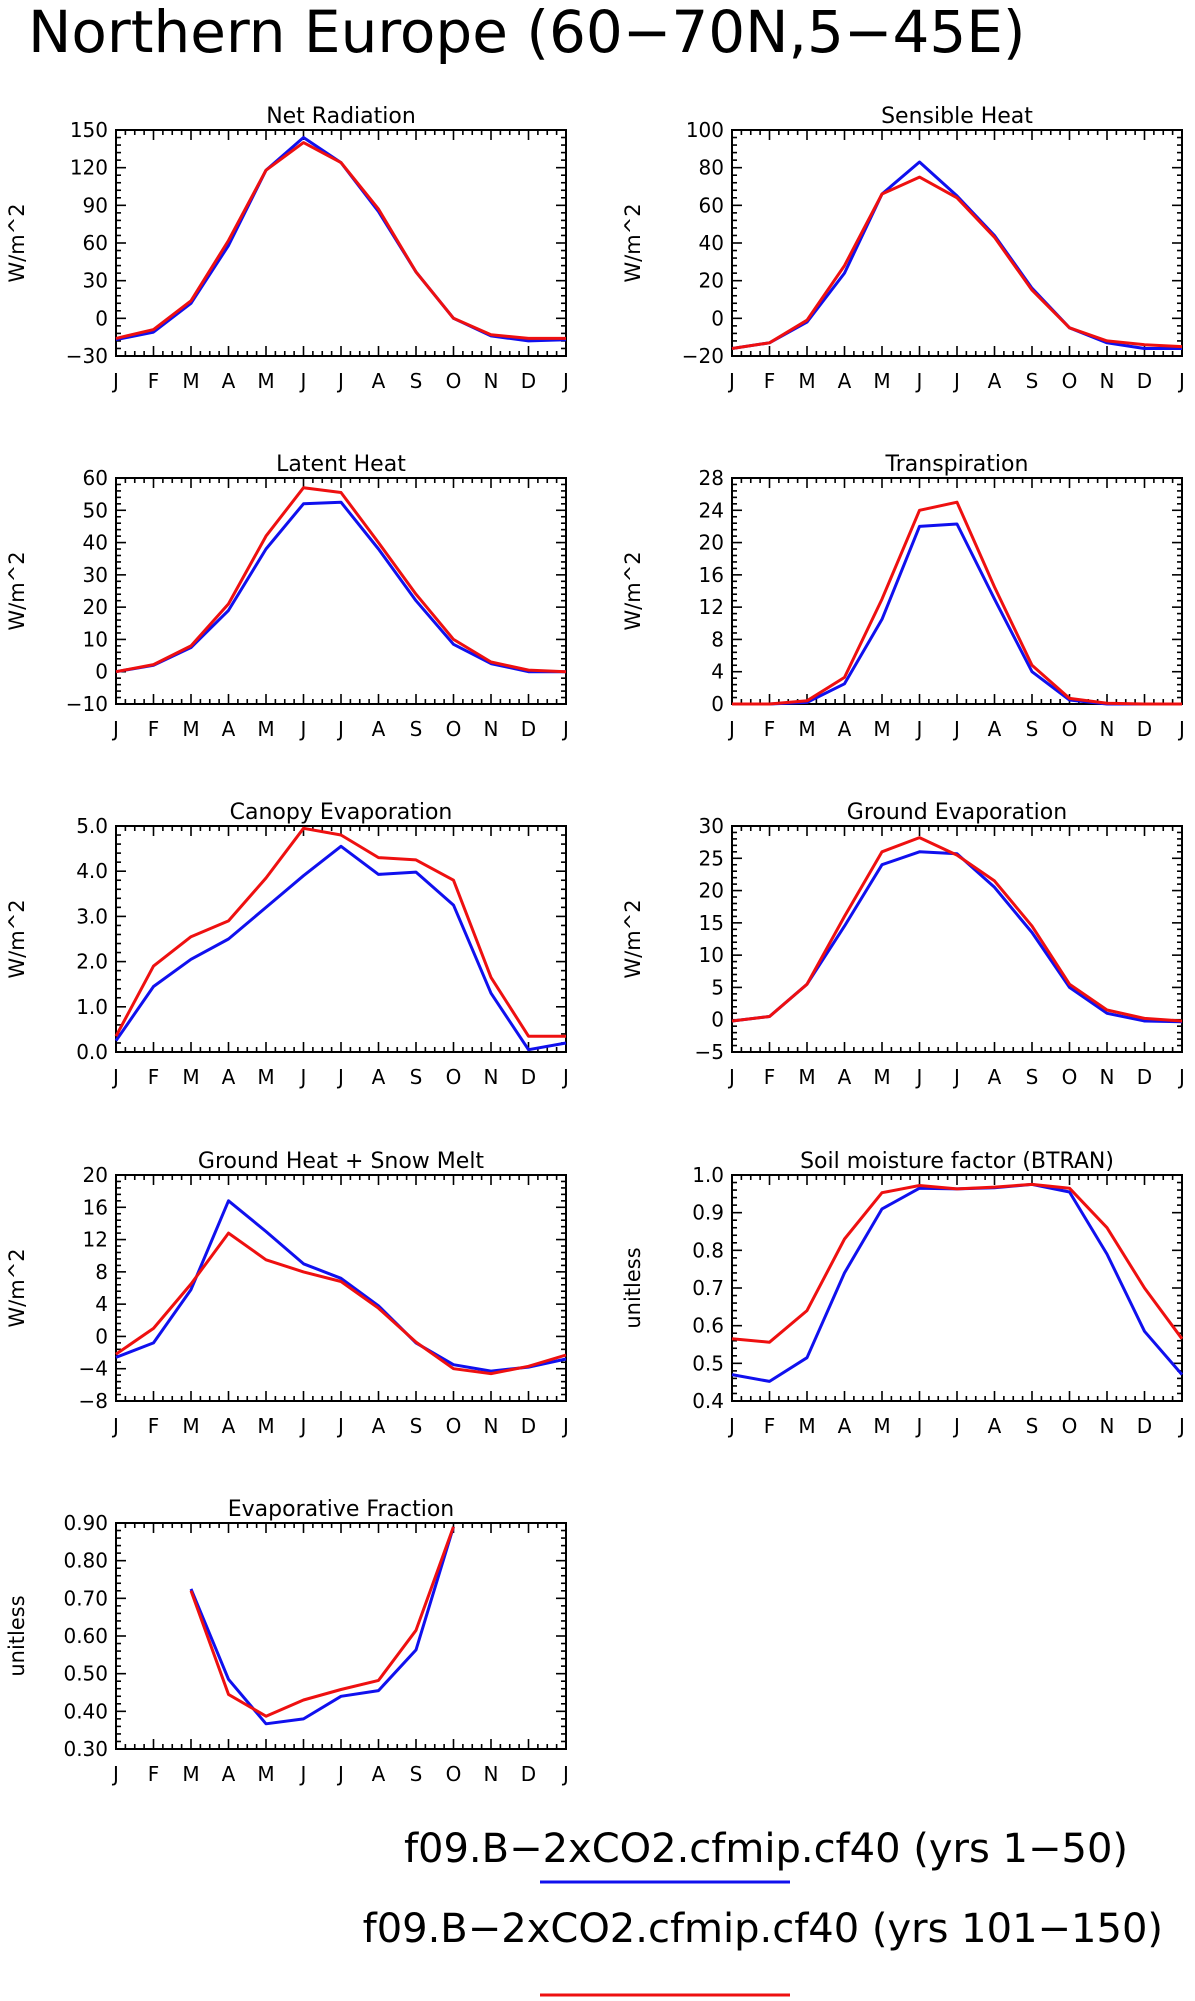 The width and height of the screenshot is (1195, 2001). I want to click on y-tick-label: 5, so click(717, 987).